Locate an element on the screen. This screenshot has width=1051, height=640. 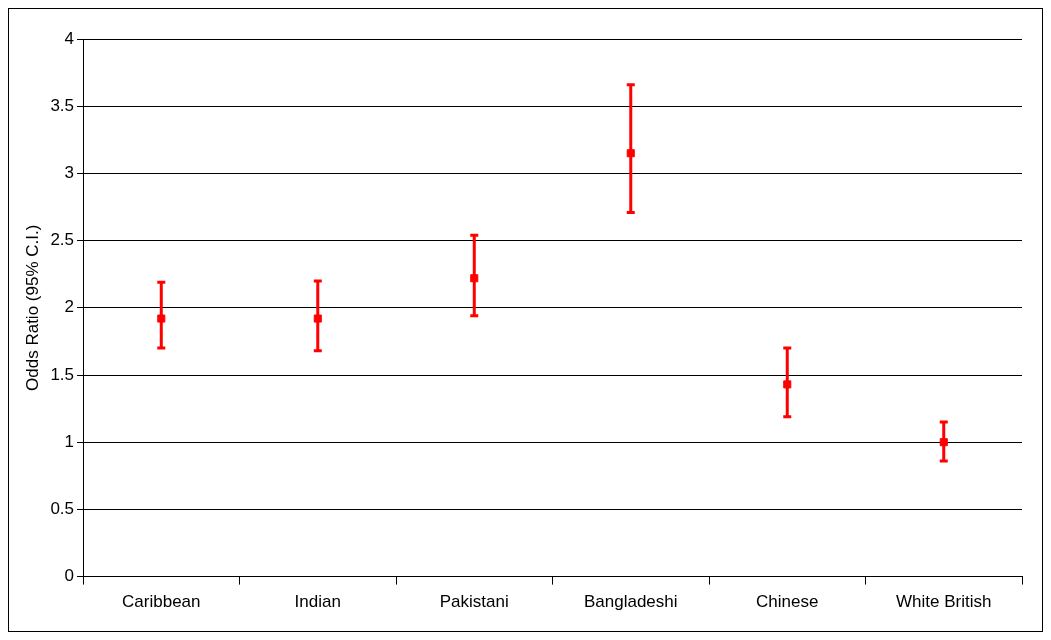
y-tick-label: 3 is located at coordinates (69, 173).